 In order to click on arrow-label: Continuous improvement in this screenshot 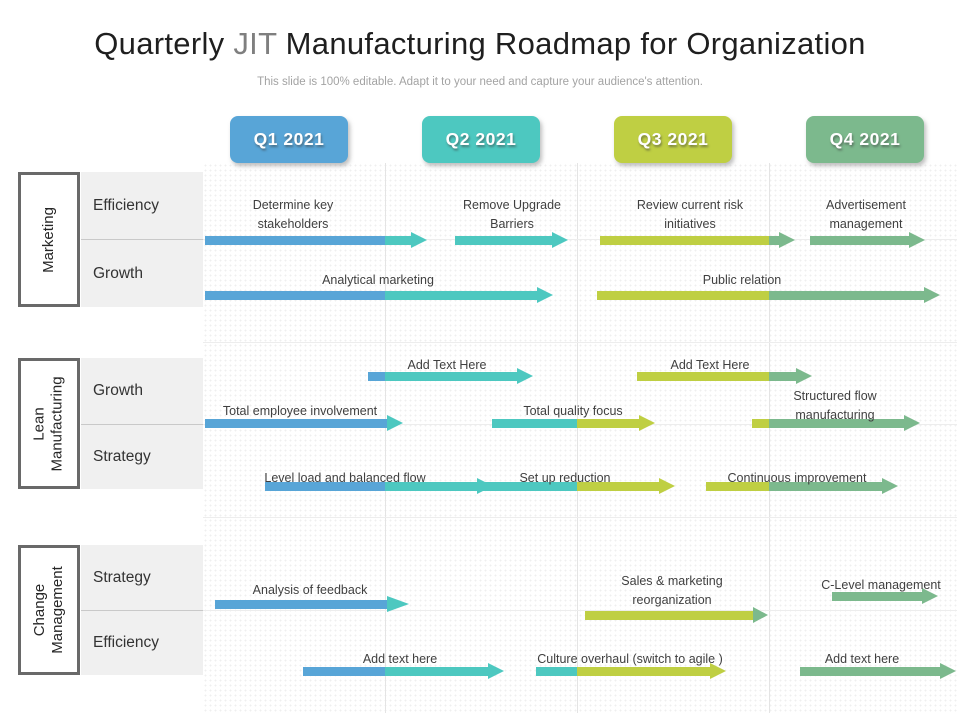, I will do `click(797, 478)`.